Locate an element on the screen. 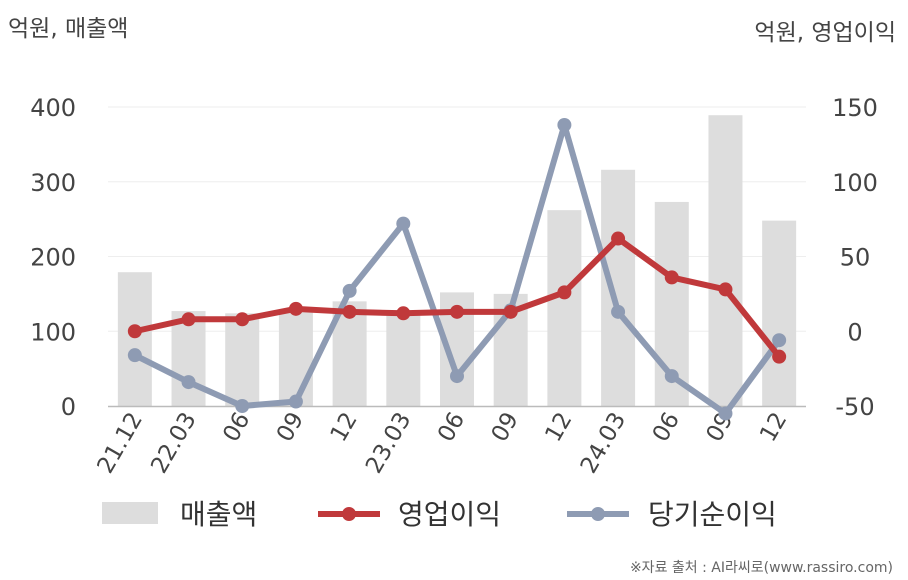  right-y-tick-label: 100 is located at coordinates (855, 183).